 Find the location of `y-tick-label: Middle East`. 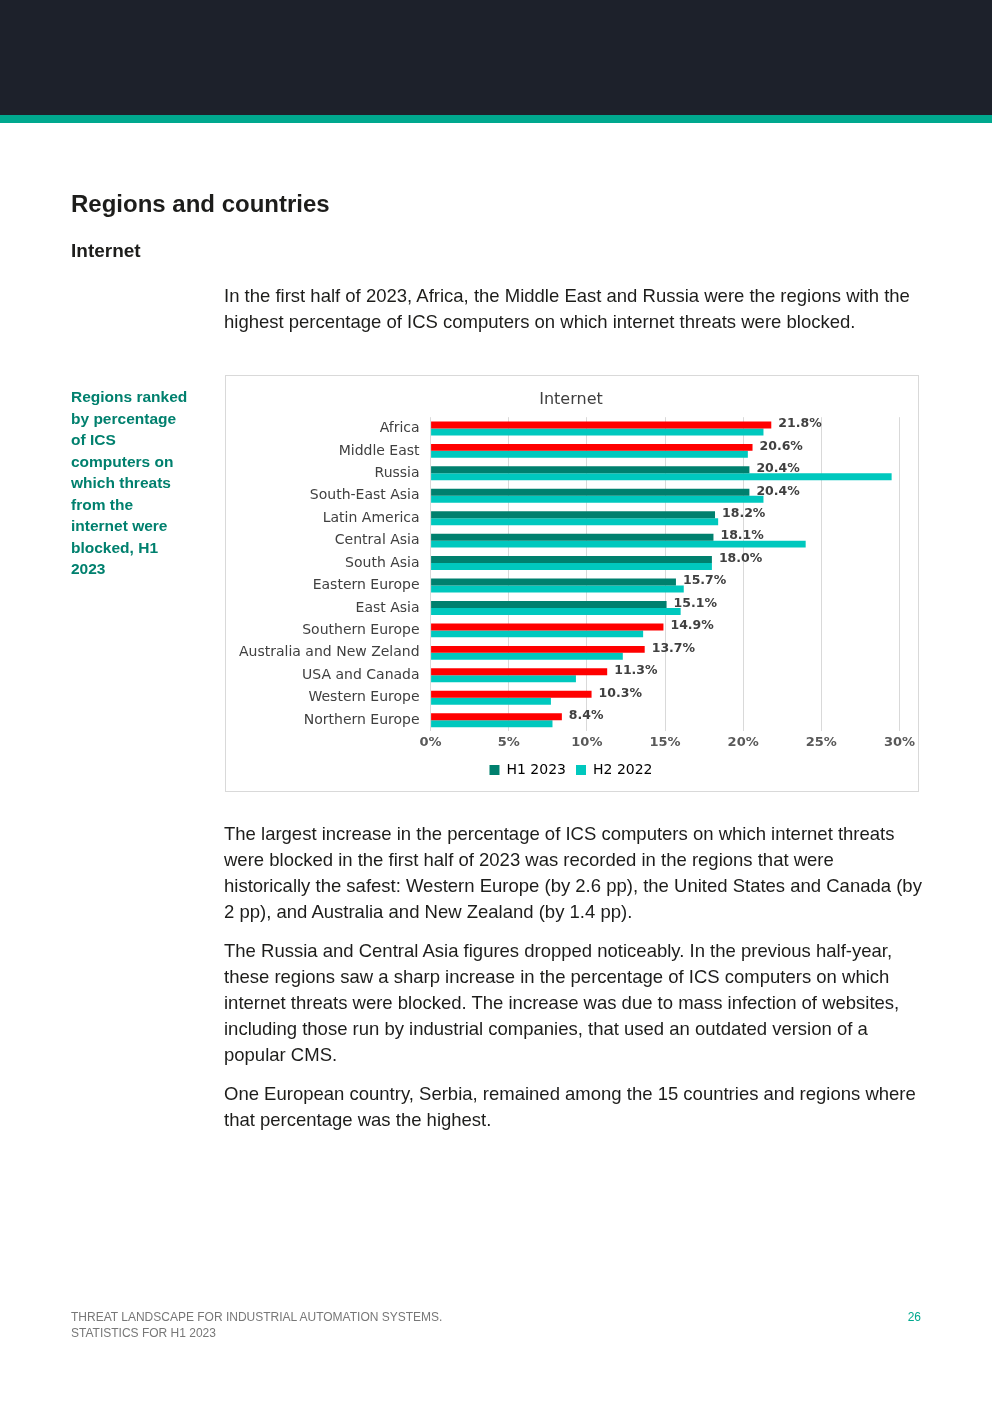

y-tick-label: Middle East is located at coordinates (379, 449).